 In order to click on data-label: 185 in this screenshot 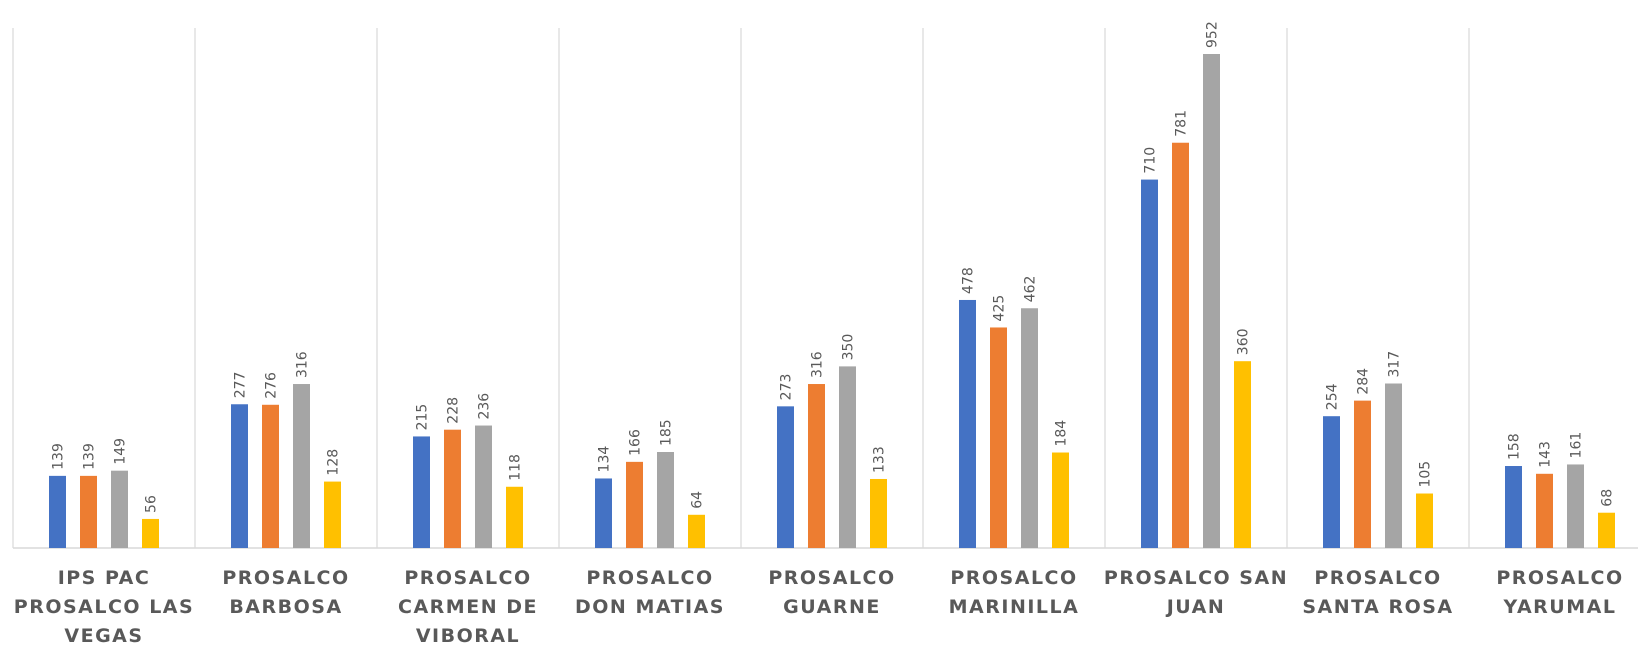, I will do `click(667, 432)`.